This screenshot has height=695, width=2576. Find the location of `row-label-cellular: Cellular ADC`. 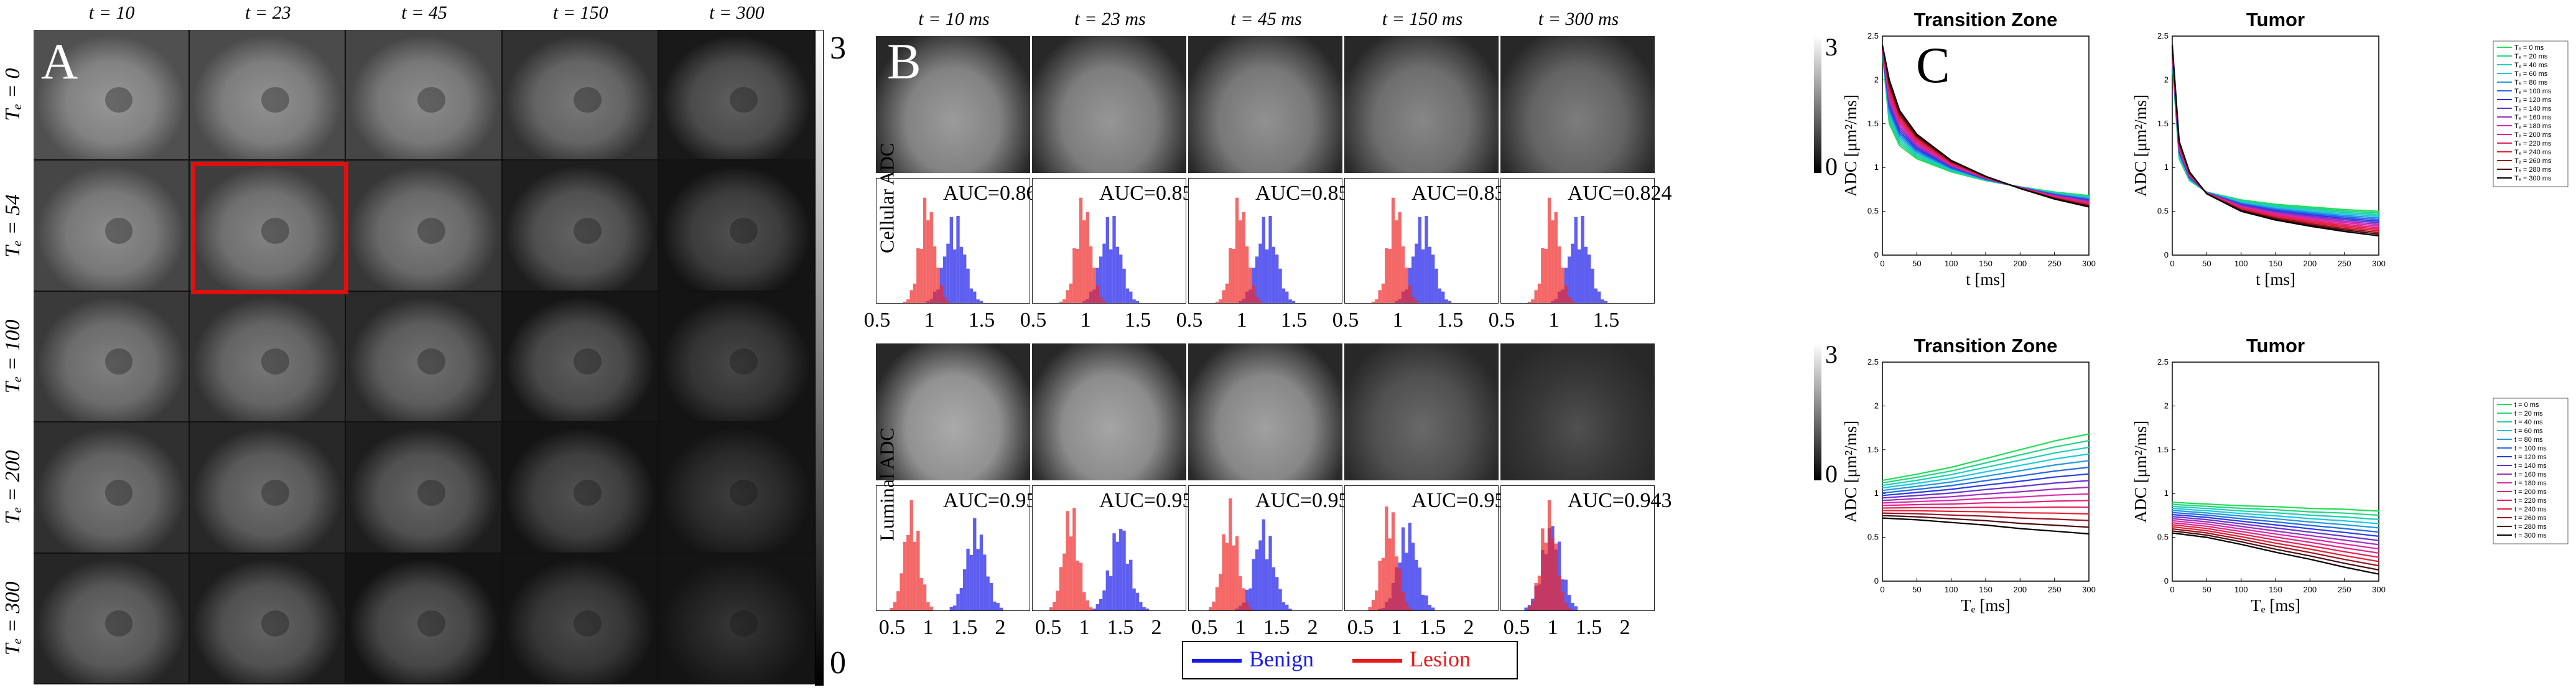

row-label-cellular: Cellular ADC is located at coordinates (886, 198).